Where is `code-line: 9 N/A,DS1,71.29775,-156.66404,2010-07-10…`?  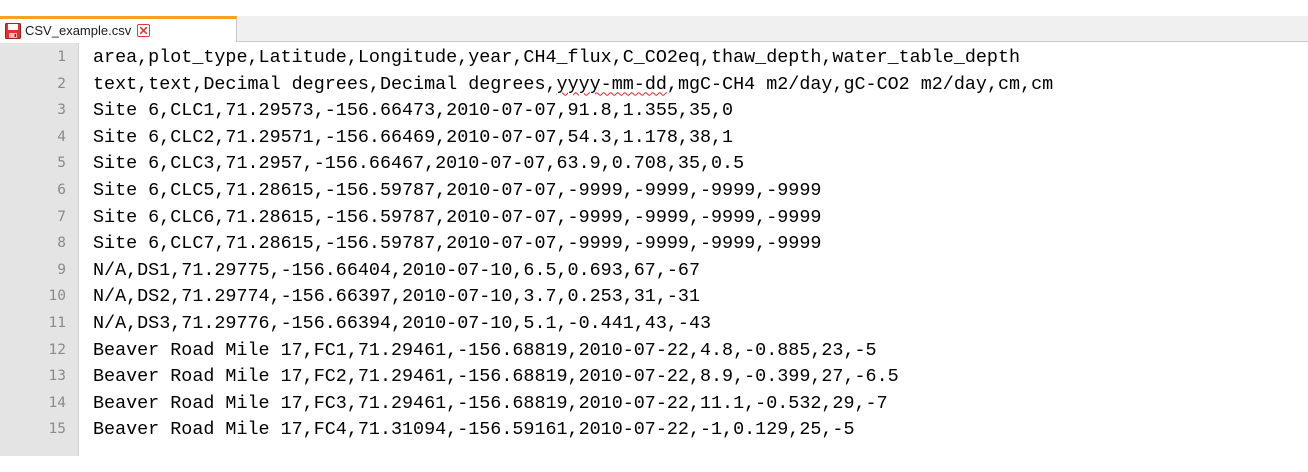 code-line: 9 N/A,DS1,71.29775,-156.66404,2010-07-10… is located at coordinates (654, 271).